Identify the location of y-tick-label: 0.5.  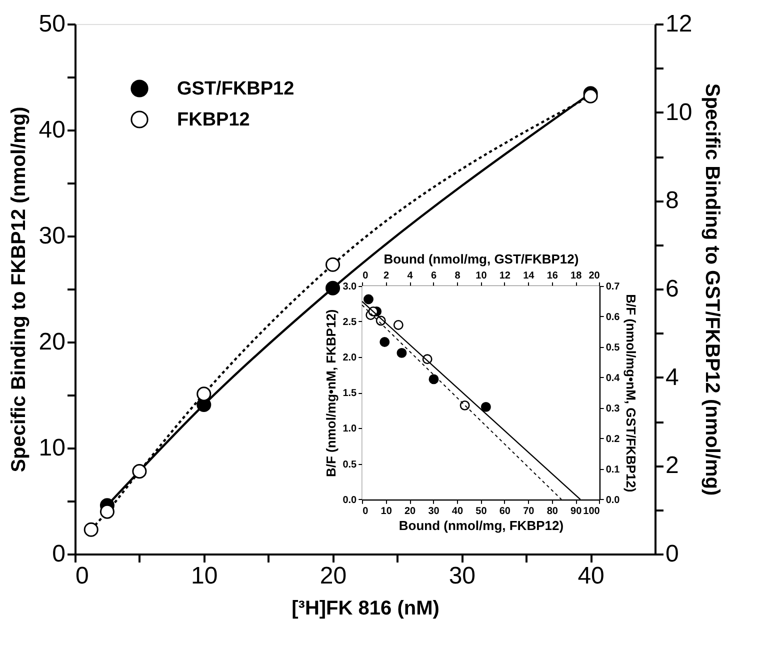
(350, 464).